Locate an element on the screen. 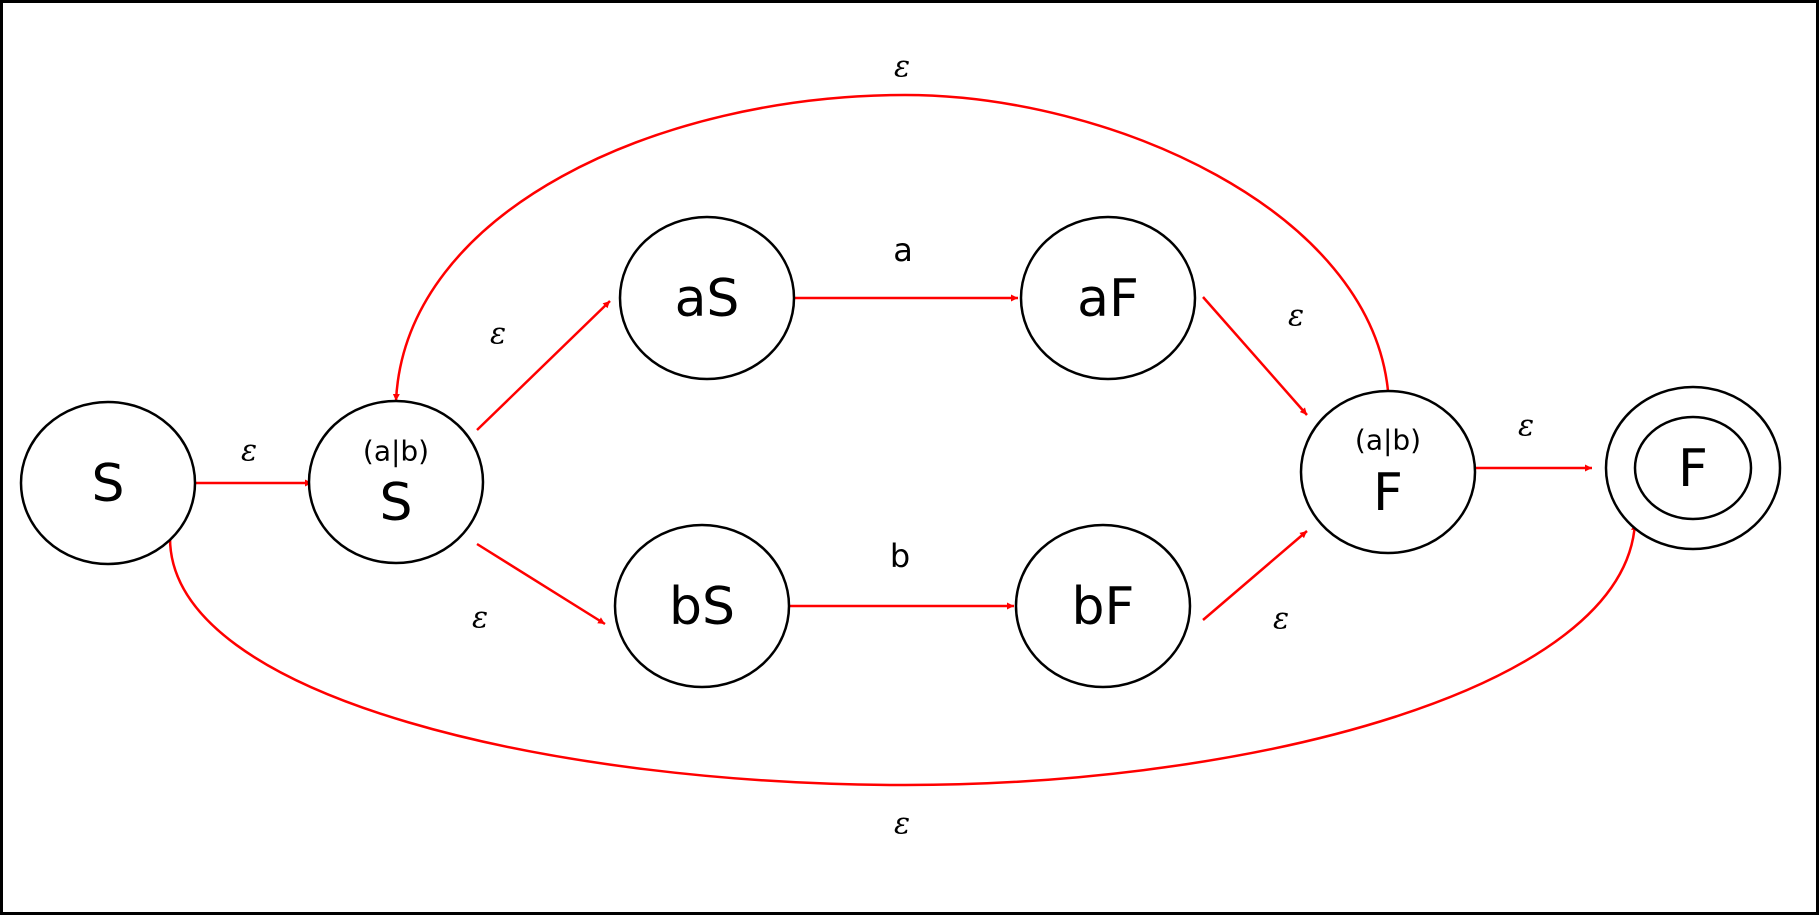  state-union-final: (a|b) F is located at coordinates (1388, 472).